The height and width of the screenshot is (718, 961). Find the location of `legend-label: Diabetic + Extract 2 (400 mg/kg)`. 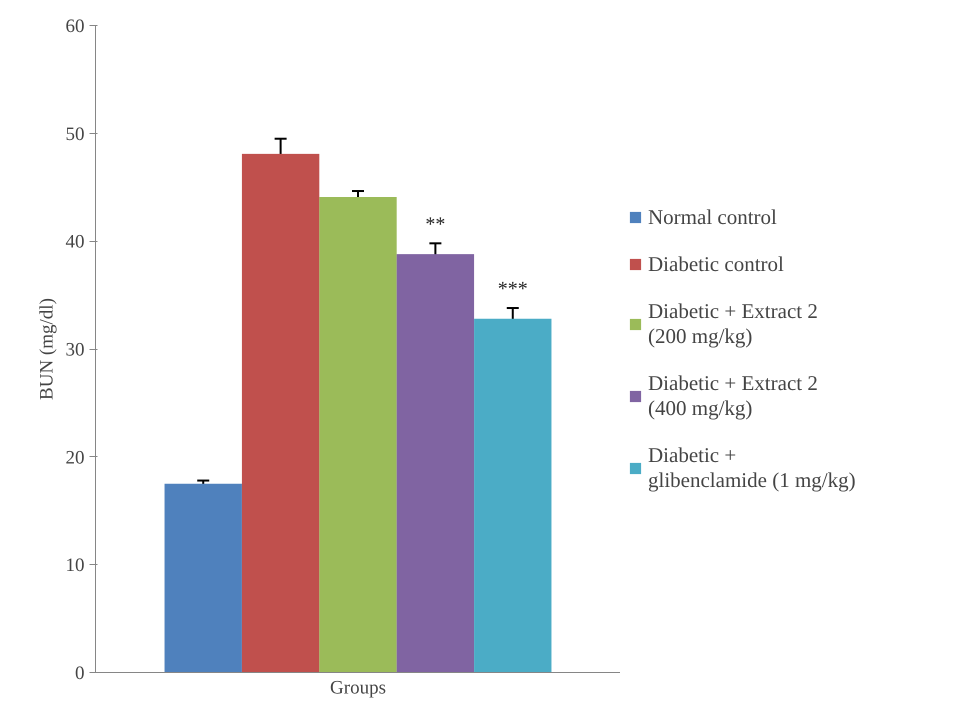

legend-label: Diabetic + Extract 2 (400 mg/kg) is located at coordinates (733, 395).